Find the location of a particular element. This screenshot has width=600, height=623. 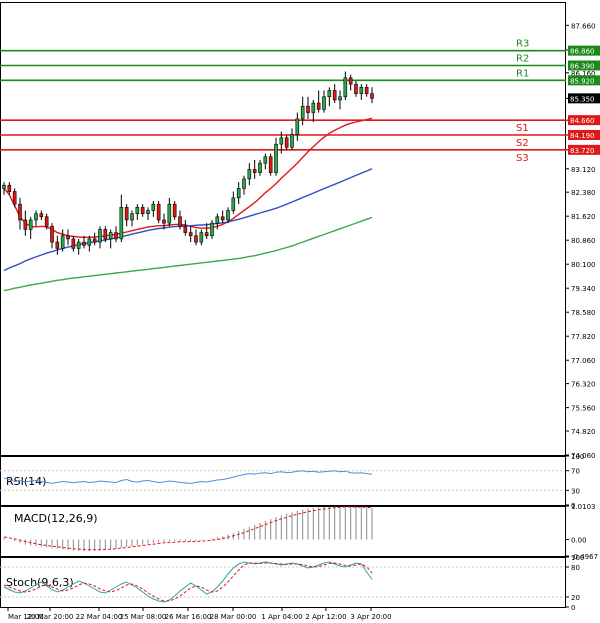

price-tick-label: 81.620 is located at coordinates (583, 217).